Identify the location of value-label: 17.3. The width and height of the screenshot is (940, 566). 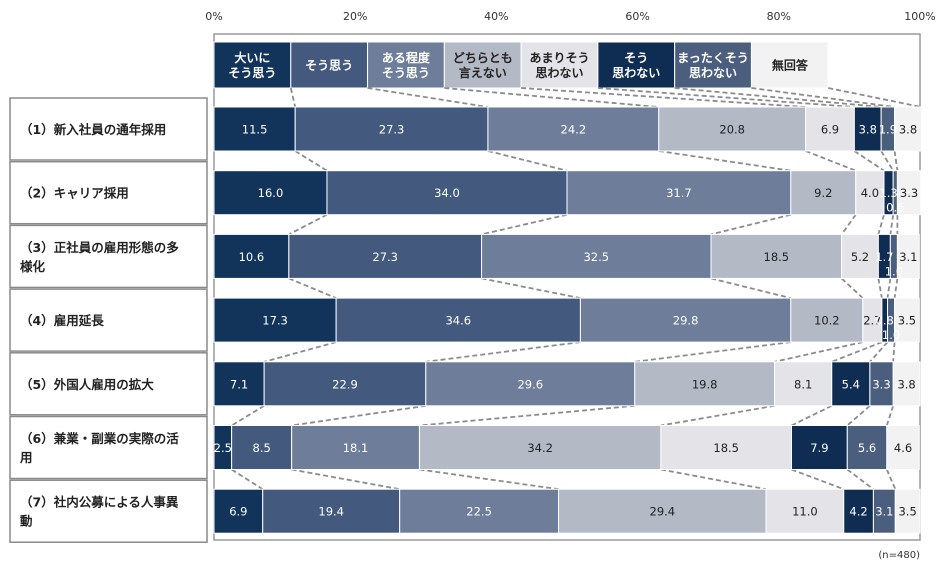
(275, 321).